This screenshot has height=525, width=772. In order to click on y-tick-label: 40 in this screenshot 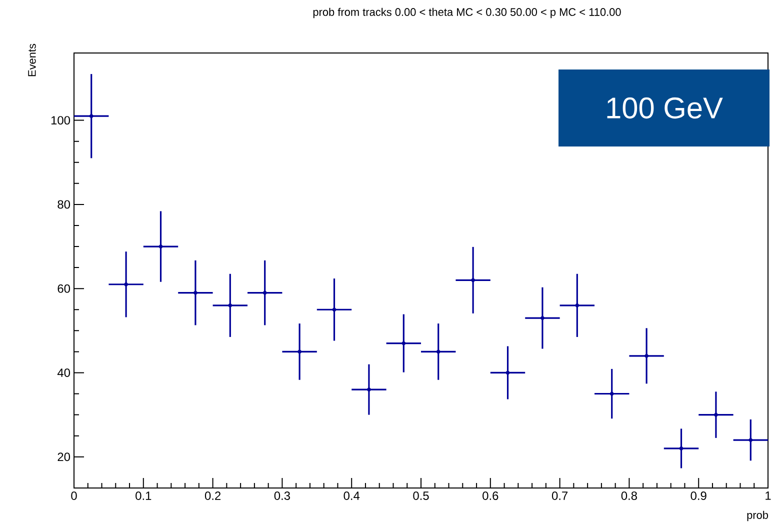, I will do `click(63, 372)`.